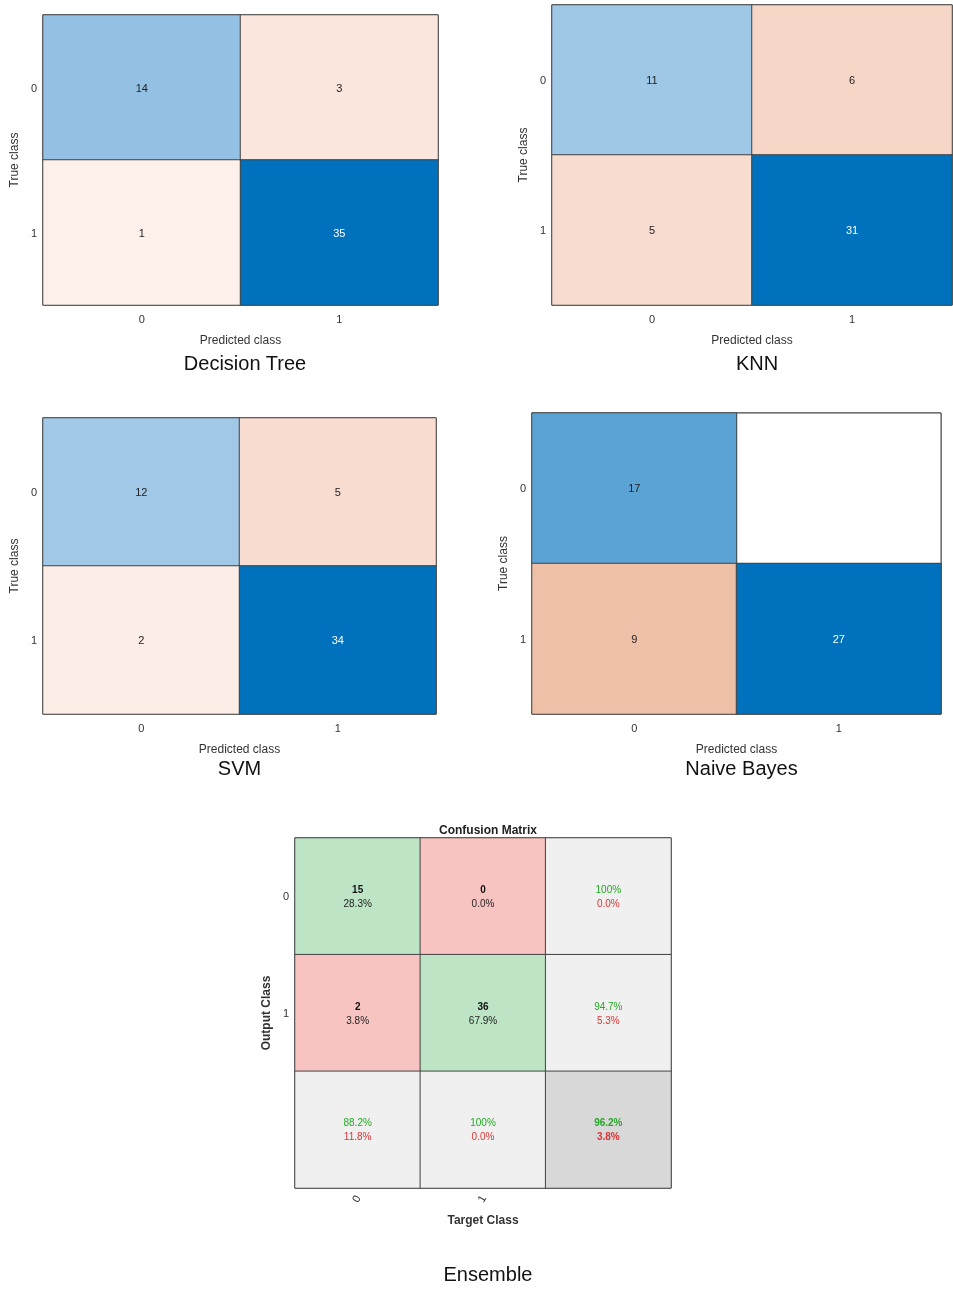 The image size is (953, 1291). Describe the element at coordinates (488, 830) in the screenshot. I see `chart-subtitle: Confusion Matrix` at that location.